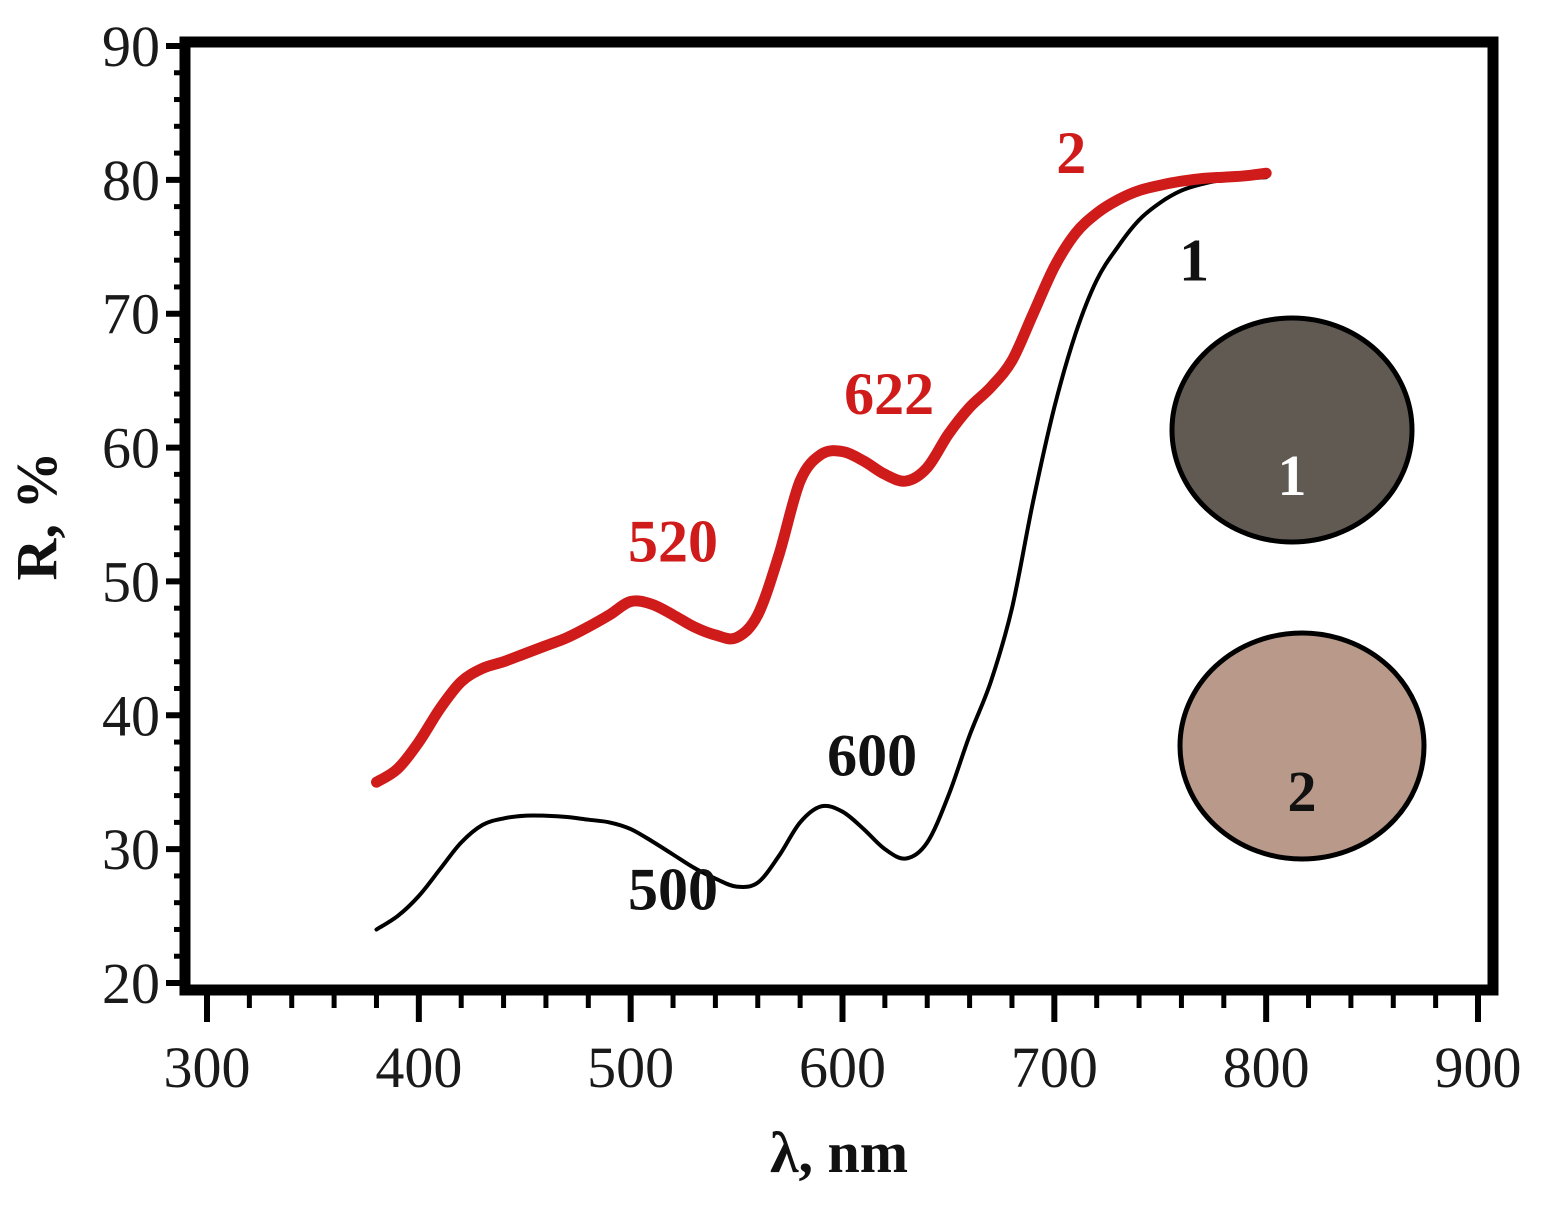 This screenshot has height=1213, width=1555. I want to click on y-tick-label: 30, so click(131, 849).